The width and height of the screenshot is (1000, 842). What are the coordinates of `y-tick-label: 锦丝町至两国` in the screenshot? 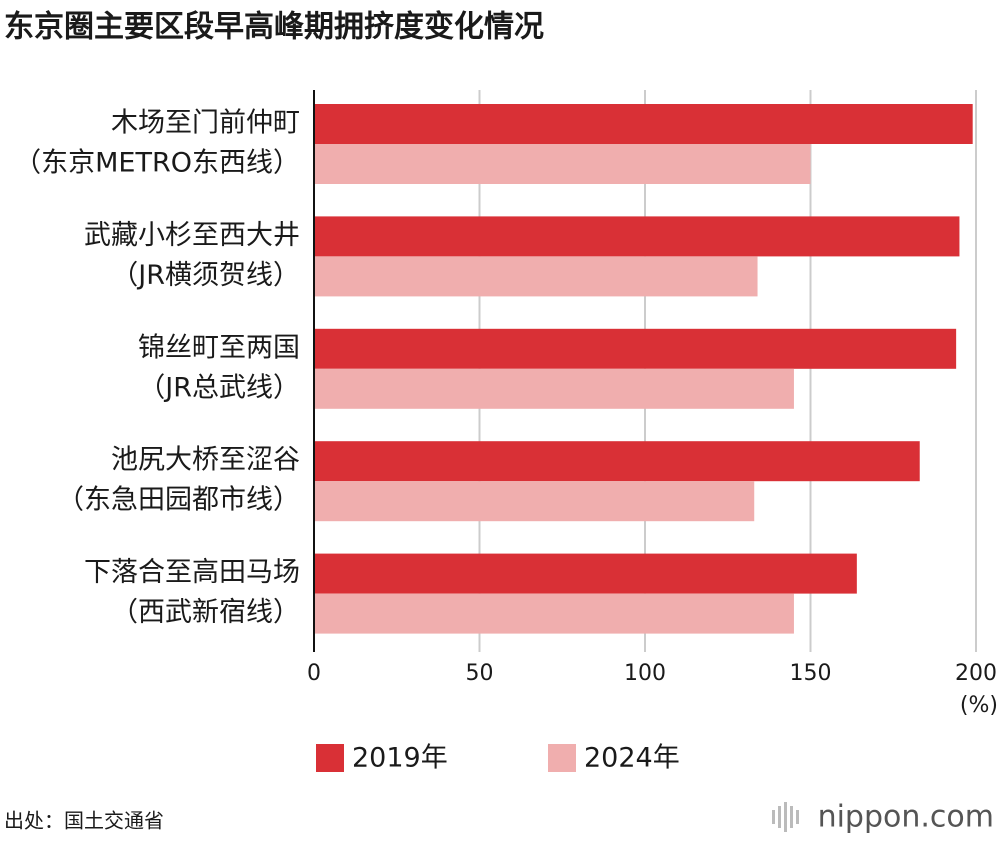 It's located at (219, 347).